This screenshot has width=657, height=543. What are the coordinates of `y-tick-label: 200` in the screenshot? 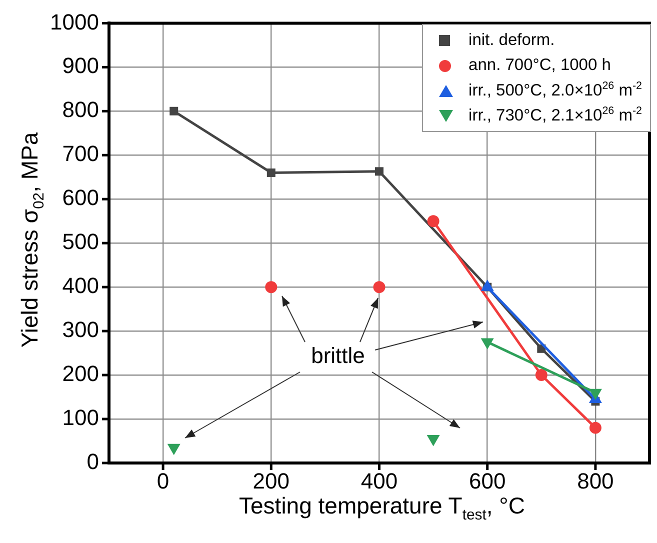 It's located at (80, 373).